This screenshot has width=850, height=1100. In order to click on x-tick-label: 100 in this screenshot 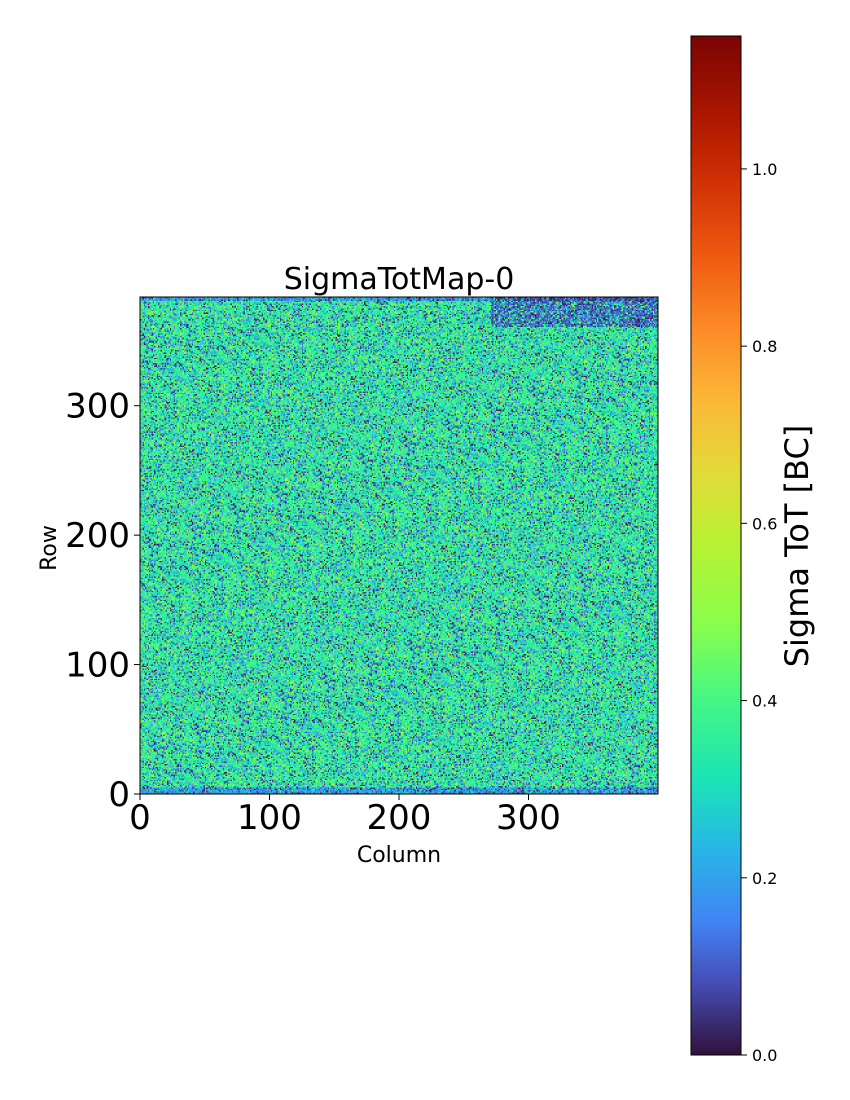, I will do `click(269, 818)`.